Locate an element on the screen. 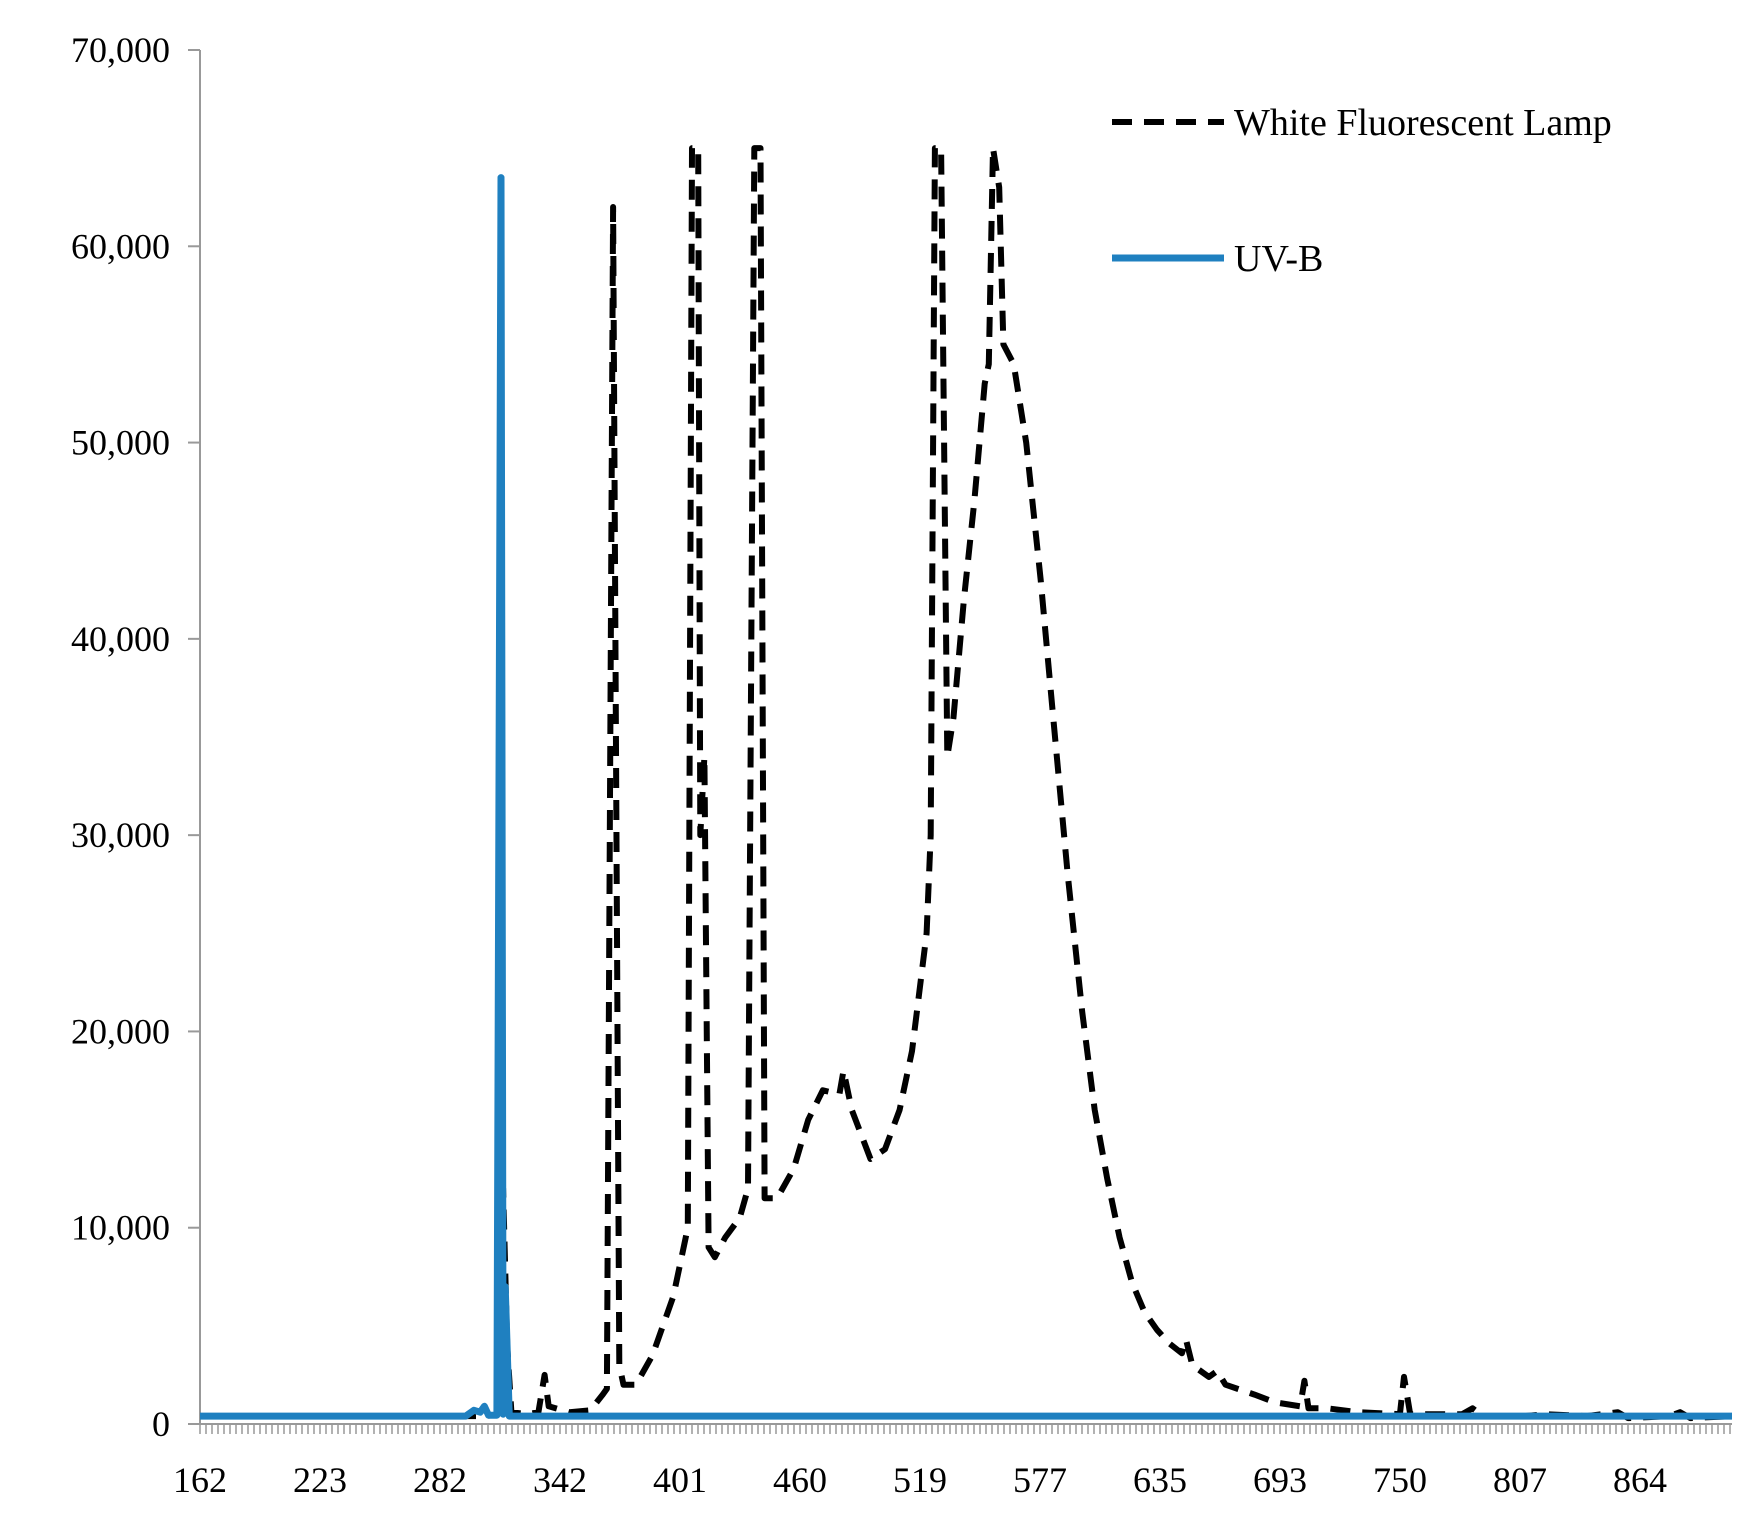 The width and height of the screenshot is (1756, 1534). legend-label: UV-B is located at coordinates (1278, 259).